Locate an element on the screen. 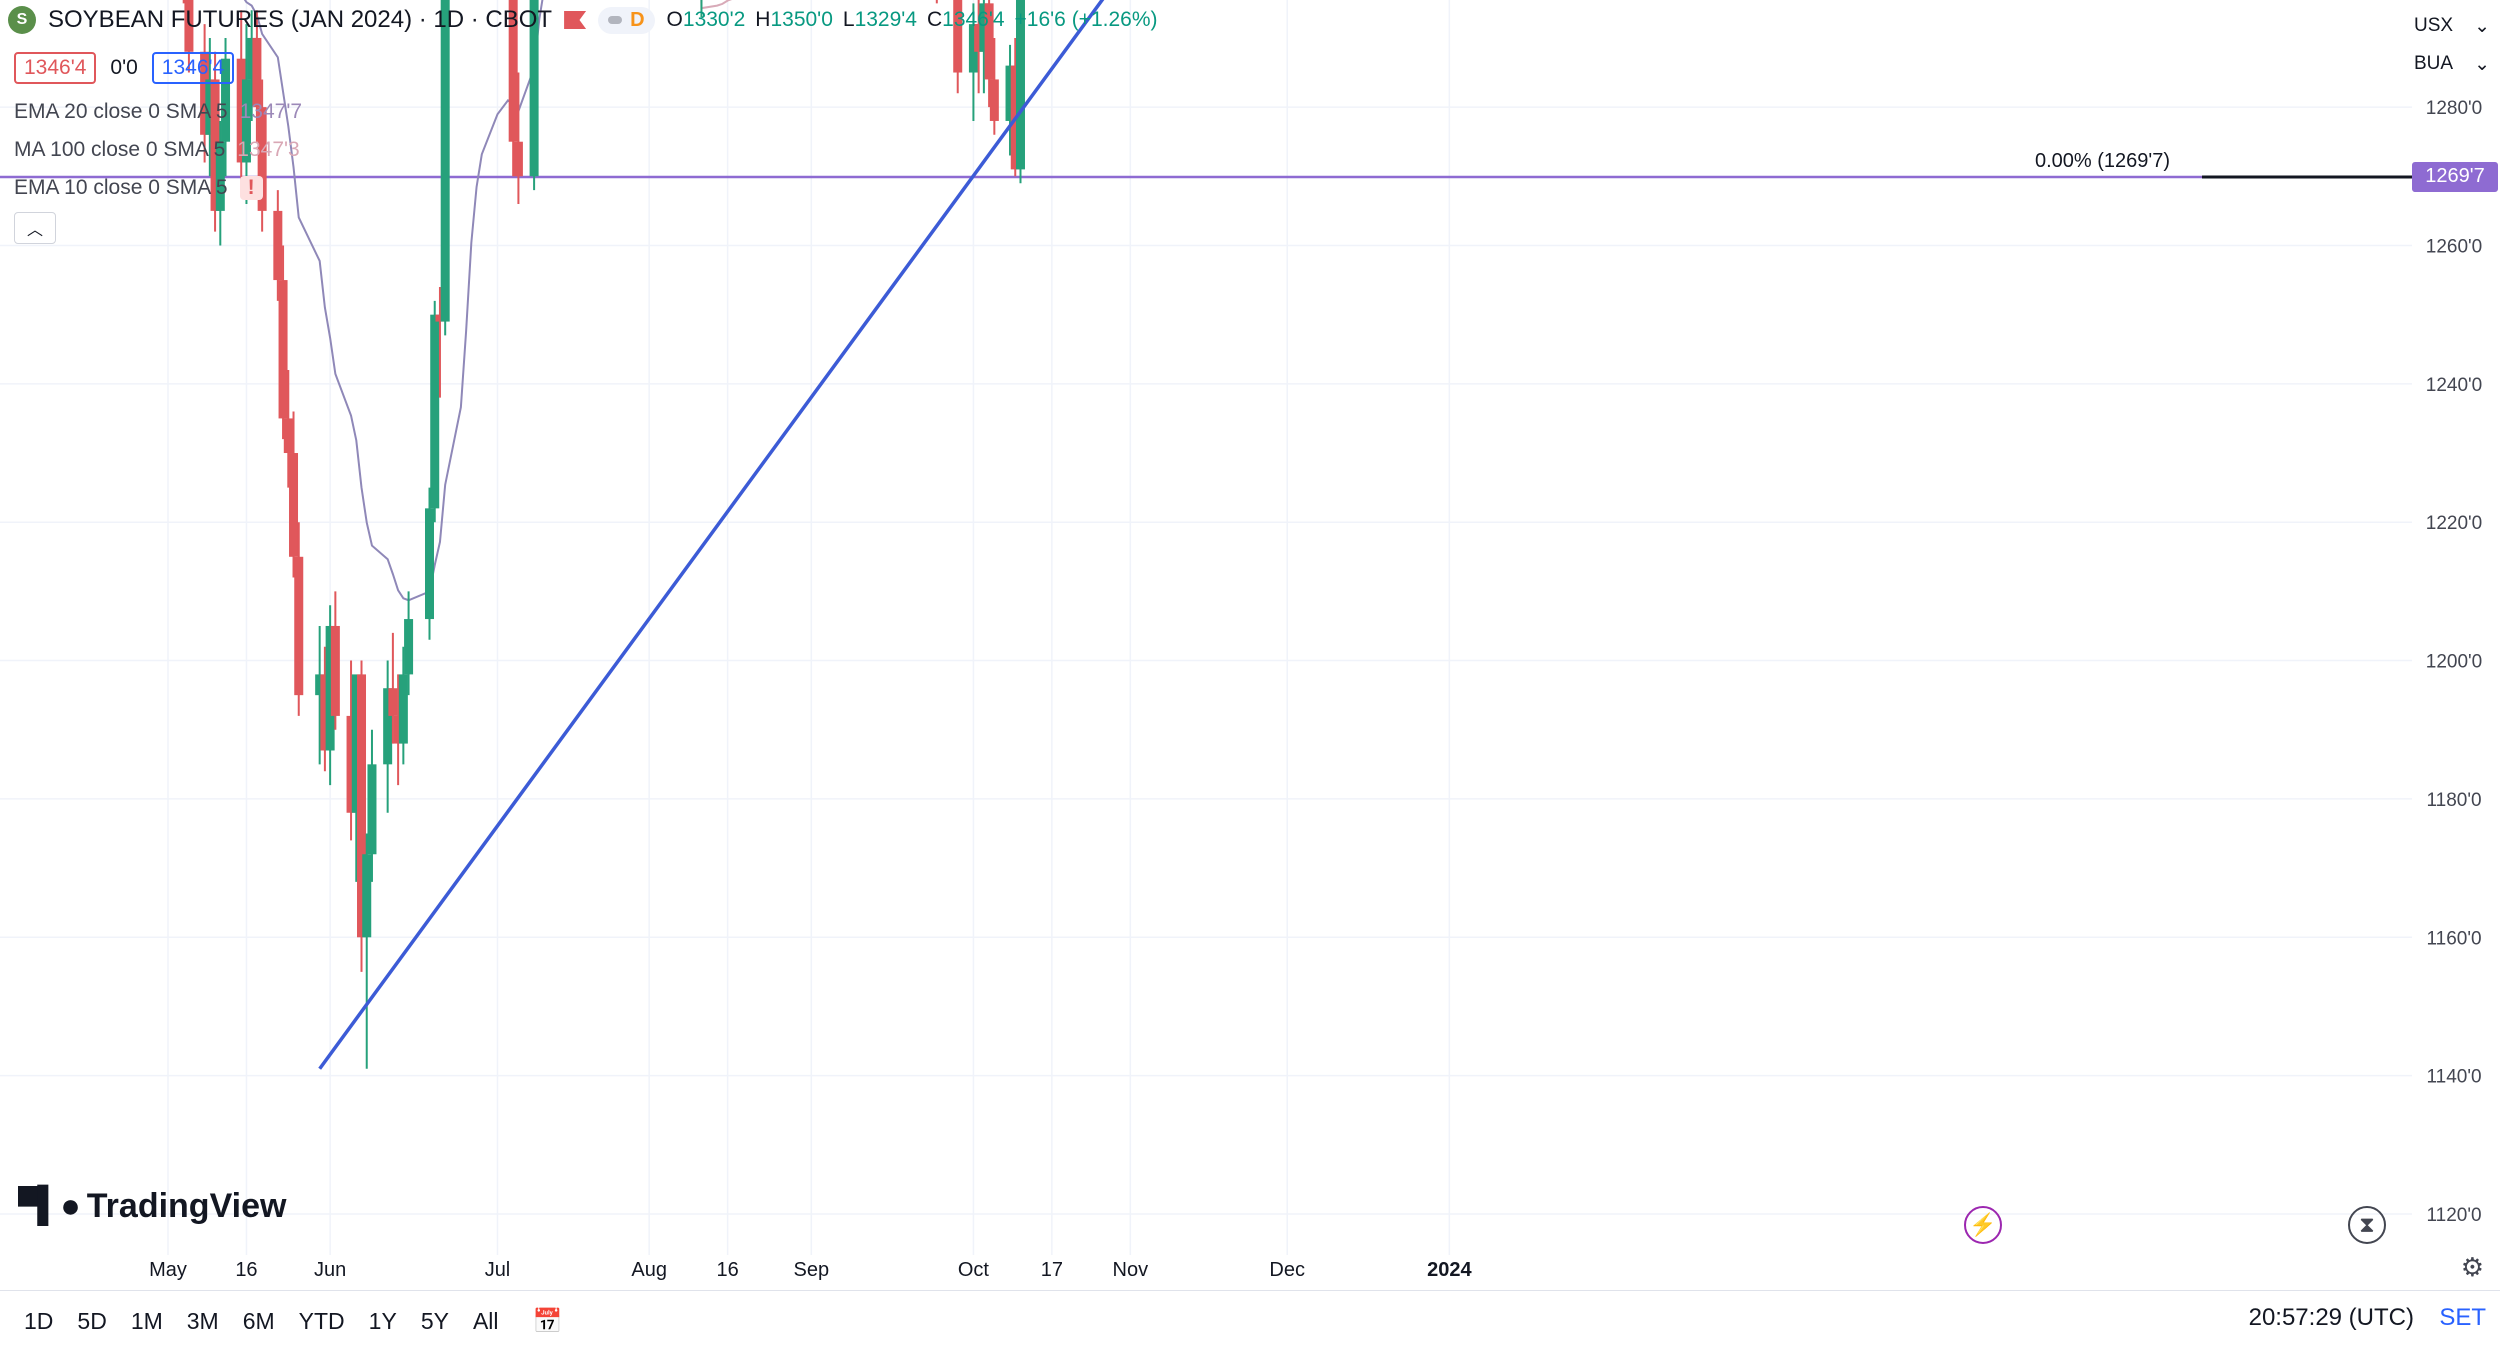  price-axis-label: 1269'7 is located at coordinates (2455, 176).